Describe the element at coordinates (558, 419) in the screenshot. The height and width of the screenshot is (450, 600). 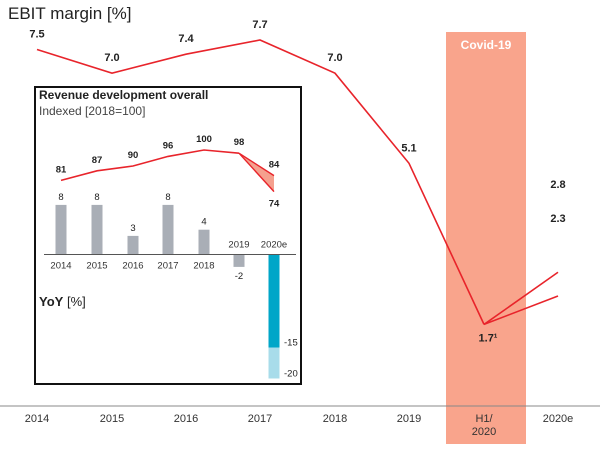
I see `x-tick-label: 2020e` at that location.